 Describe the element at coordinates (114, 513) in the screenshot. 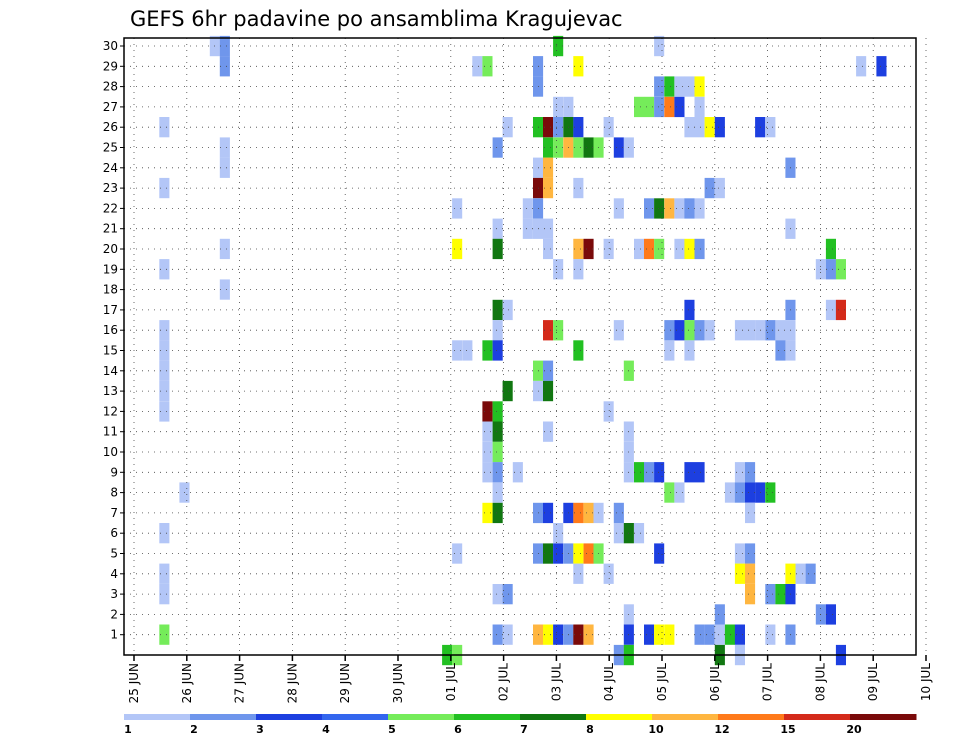

I see `y-tick-label: 7` at that location.